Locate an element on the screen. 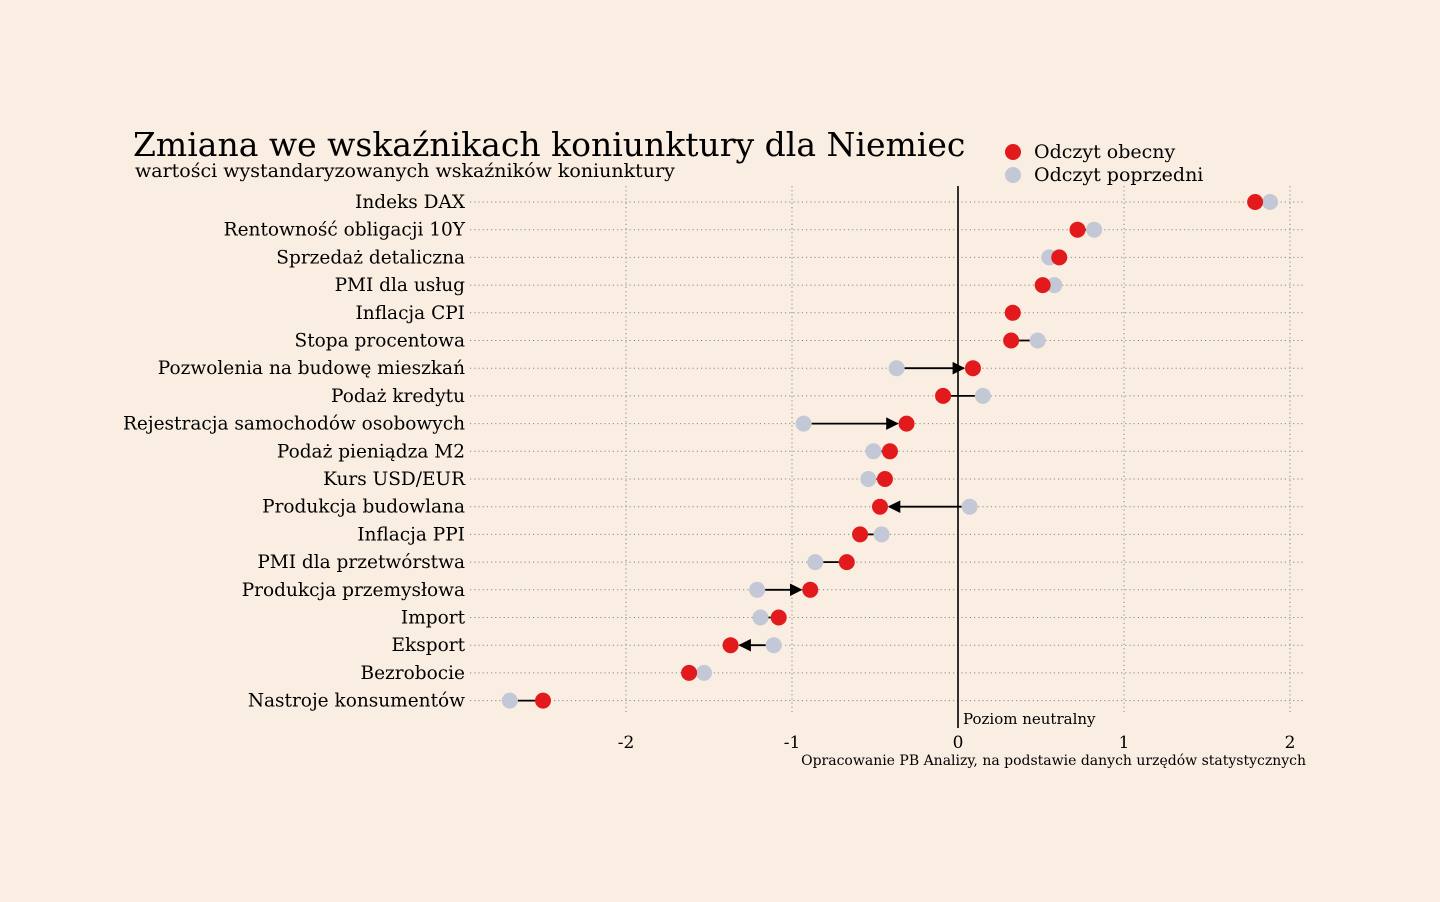 The image size is (1440, 902). category-label: Nastroje konsumentów is located at coordinates (356, 701).